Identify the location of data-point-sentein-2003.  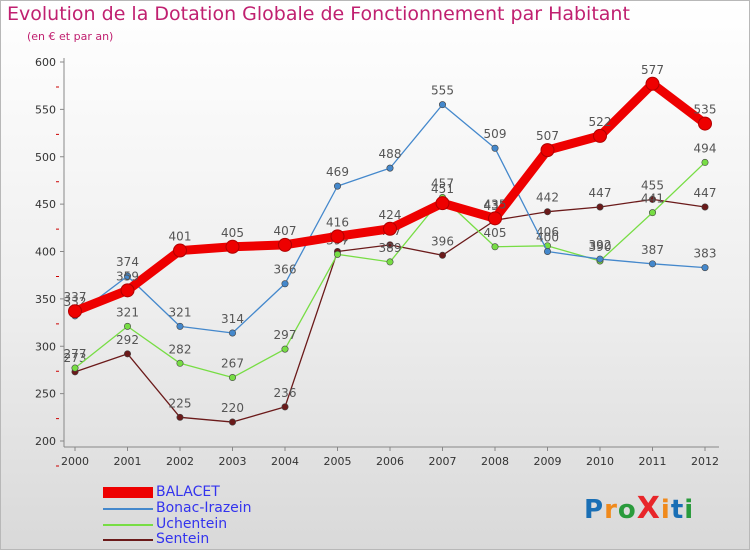
(233, 422).